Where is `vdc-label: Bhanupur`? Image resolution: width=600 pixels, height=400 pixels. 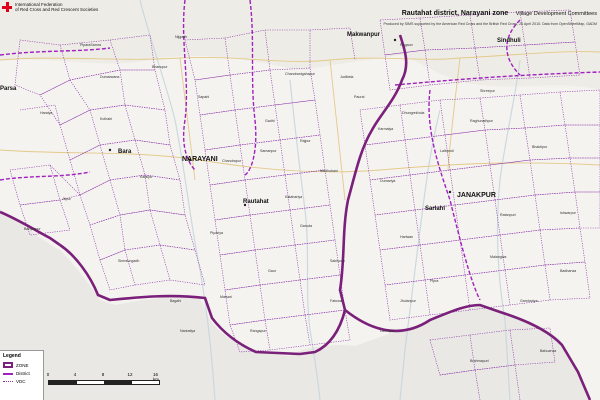 vdc-label: Bhanupur is located at coordinates (160, 67).